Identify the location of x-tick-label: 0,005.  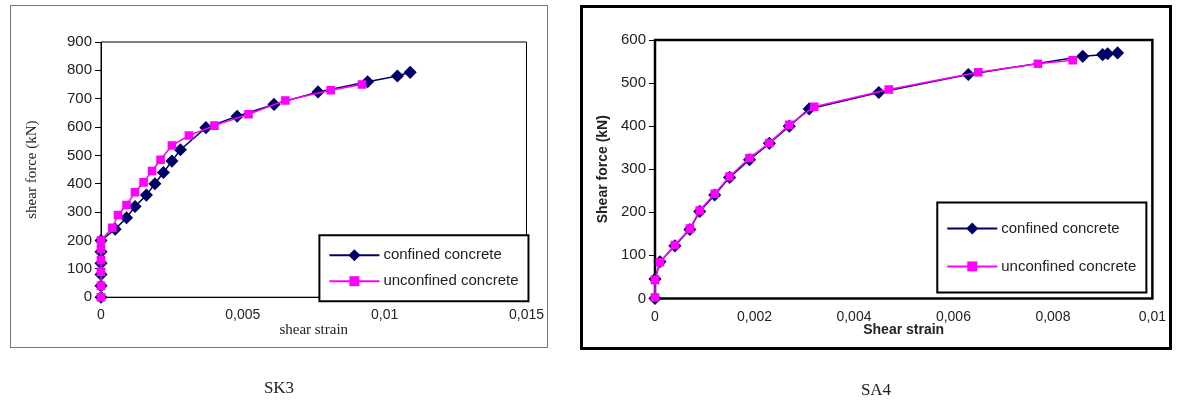
(243, 314).